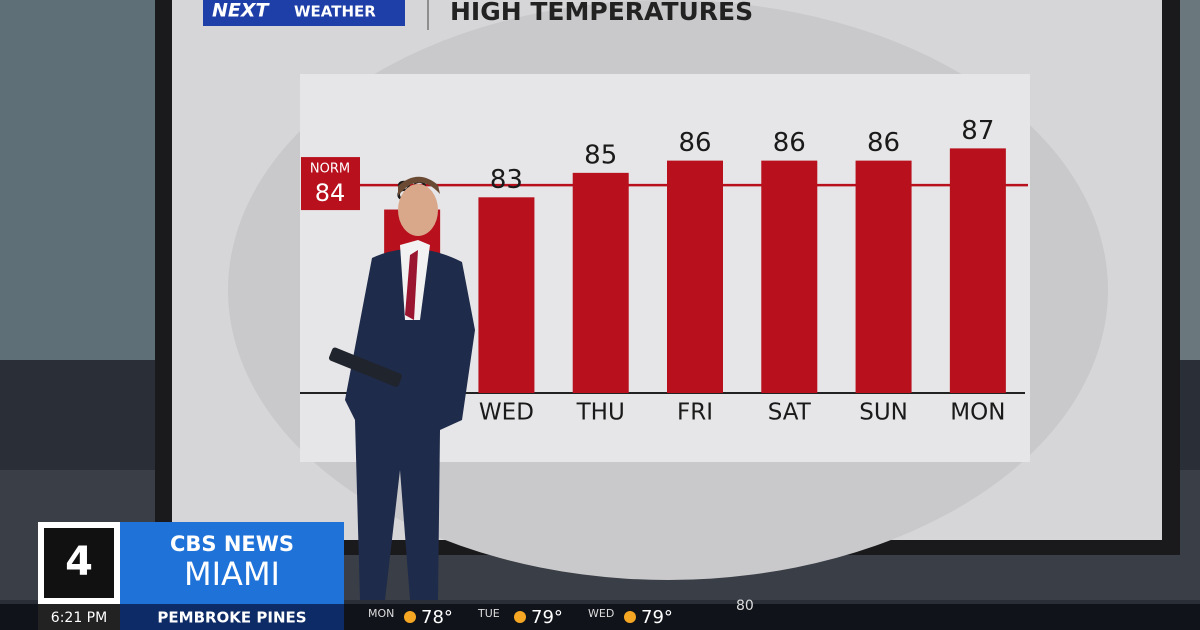 Image resolution: width=1200 pixels, height=630 pixels. I want to click on brand: NEXT, so click(241, 11).